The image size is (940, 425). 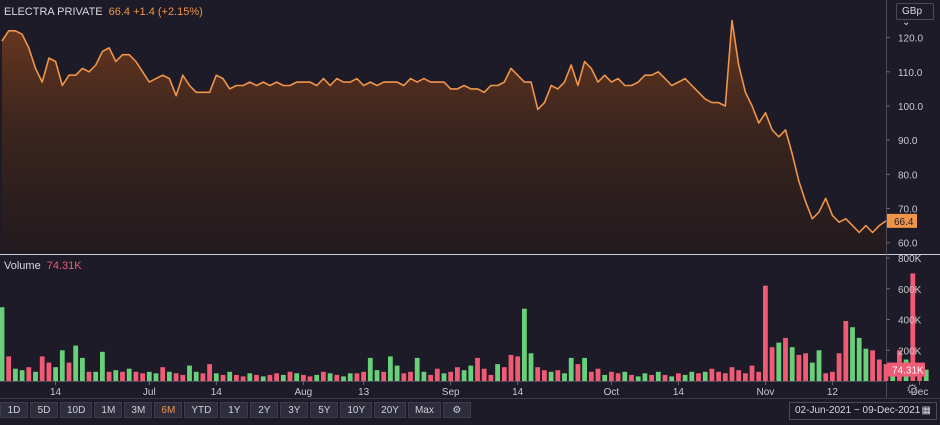 What do you see at coordinates (926, 410) in the screenshot?
I see `calendar-icon: ▦` at bounding box center [926, 410].